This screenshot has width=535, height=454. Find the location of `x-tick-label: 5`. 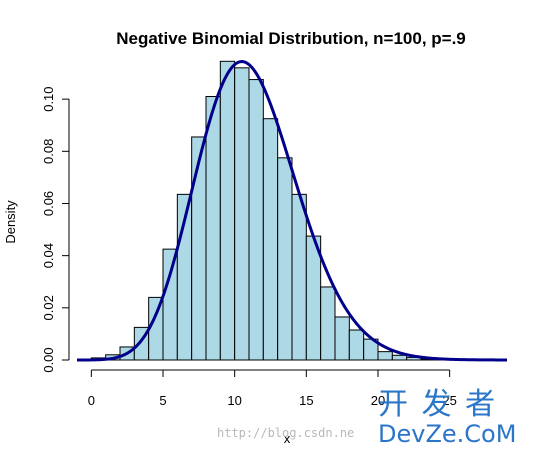

x-tick-label: 5 is located at coordinates (162, 400).